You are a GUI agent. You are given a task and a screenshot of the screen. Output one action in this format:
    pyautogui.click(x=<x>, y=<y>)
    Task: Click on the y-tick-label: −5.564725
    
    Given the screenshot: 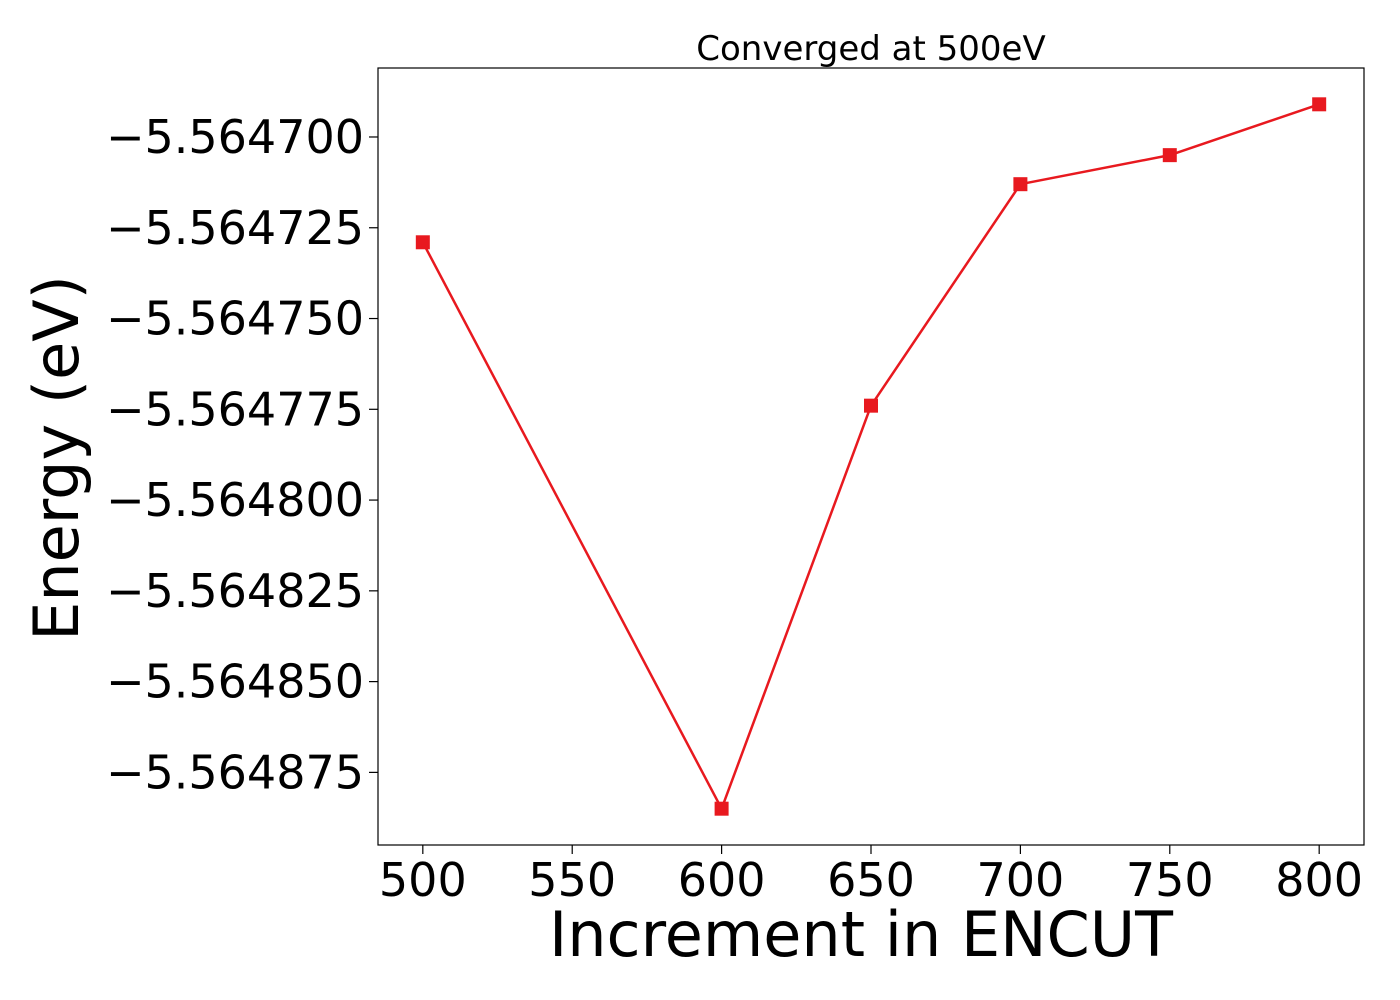 What is the action you would take?
    pyautogui.click(x=235, y=228)
    